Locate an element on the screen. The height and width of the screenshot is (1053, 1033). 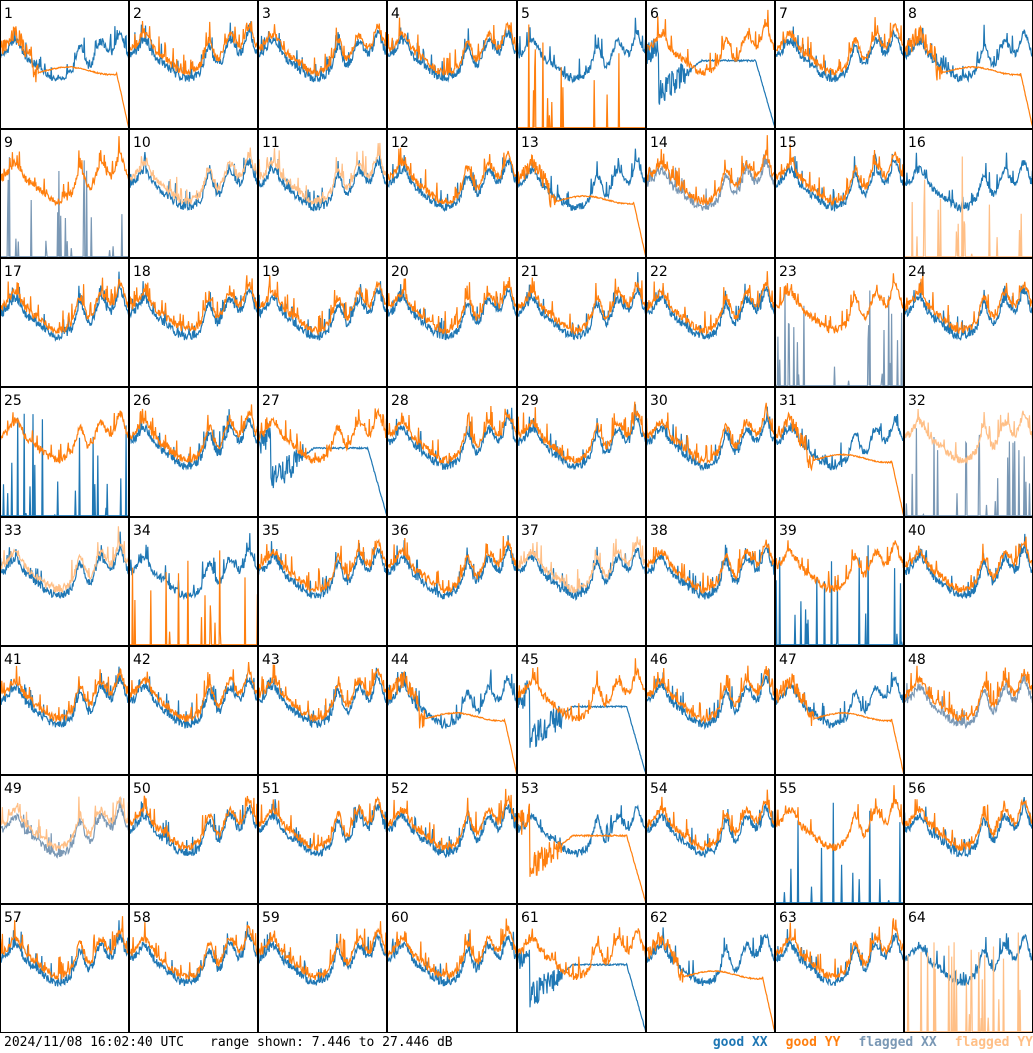
panel-22-yy-trace is located at coordinates (710, 303).